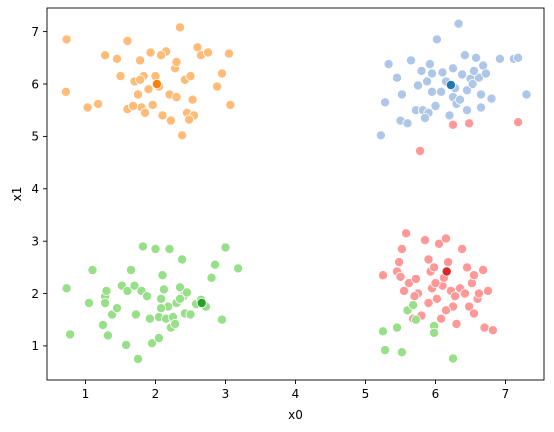 Image resolution: width=554 pixels, height=432 pixels. Describe the element at coordinates (436, 394) in the screenshot. I see `x-tick-label-6: 6` at that location.